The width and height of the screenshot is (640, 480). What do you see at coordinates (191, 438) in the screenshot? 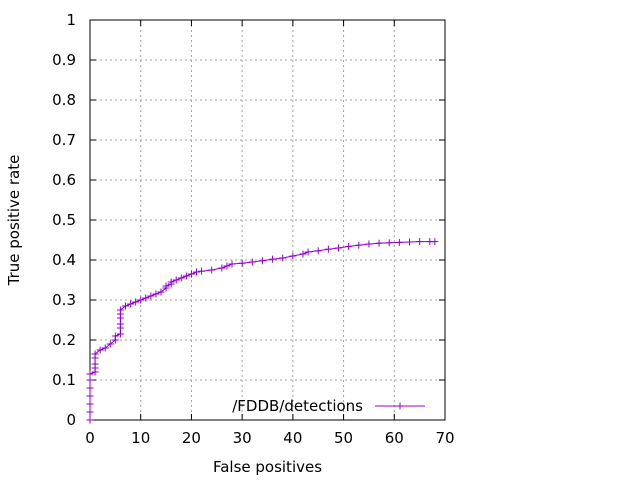
I see `x-tick-label: 20` at bounding box center [191, 438].